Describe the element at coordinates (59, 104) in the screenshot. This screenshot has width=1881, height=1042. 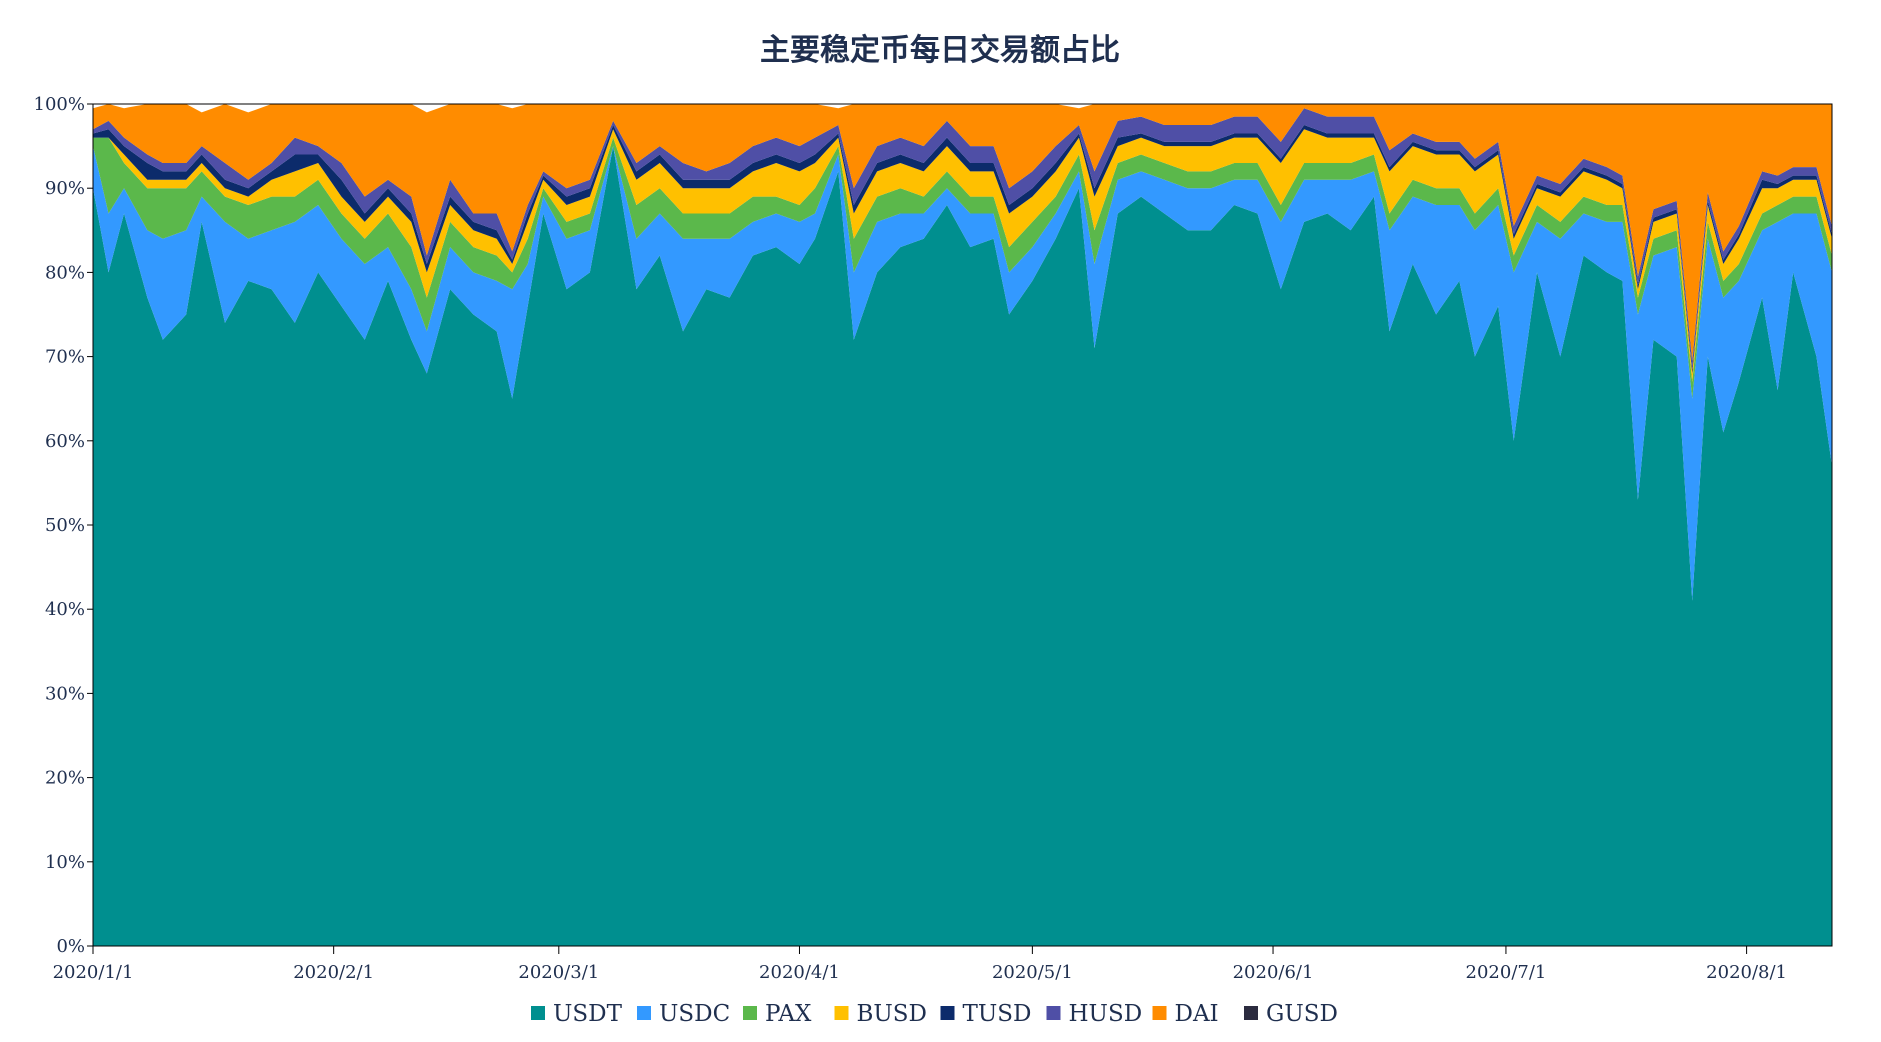
I see `y-tick-label: 100%` at that location.